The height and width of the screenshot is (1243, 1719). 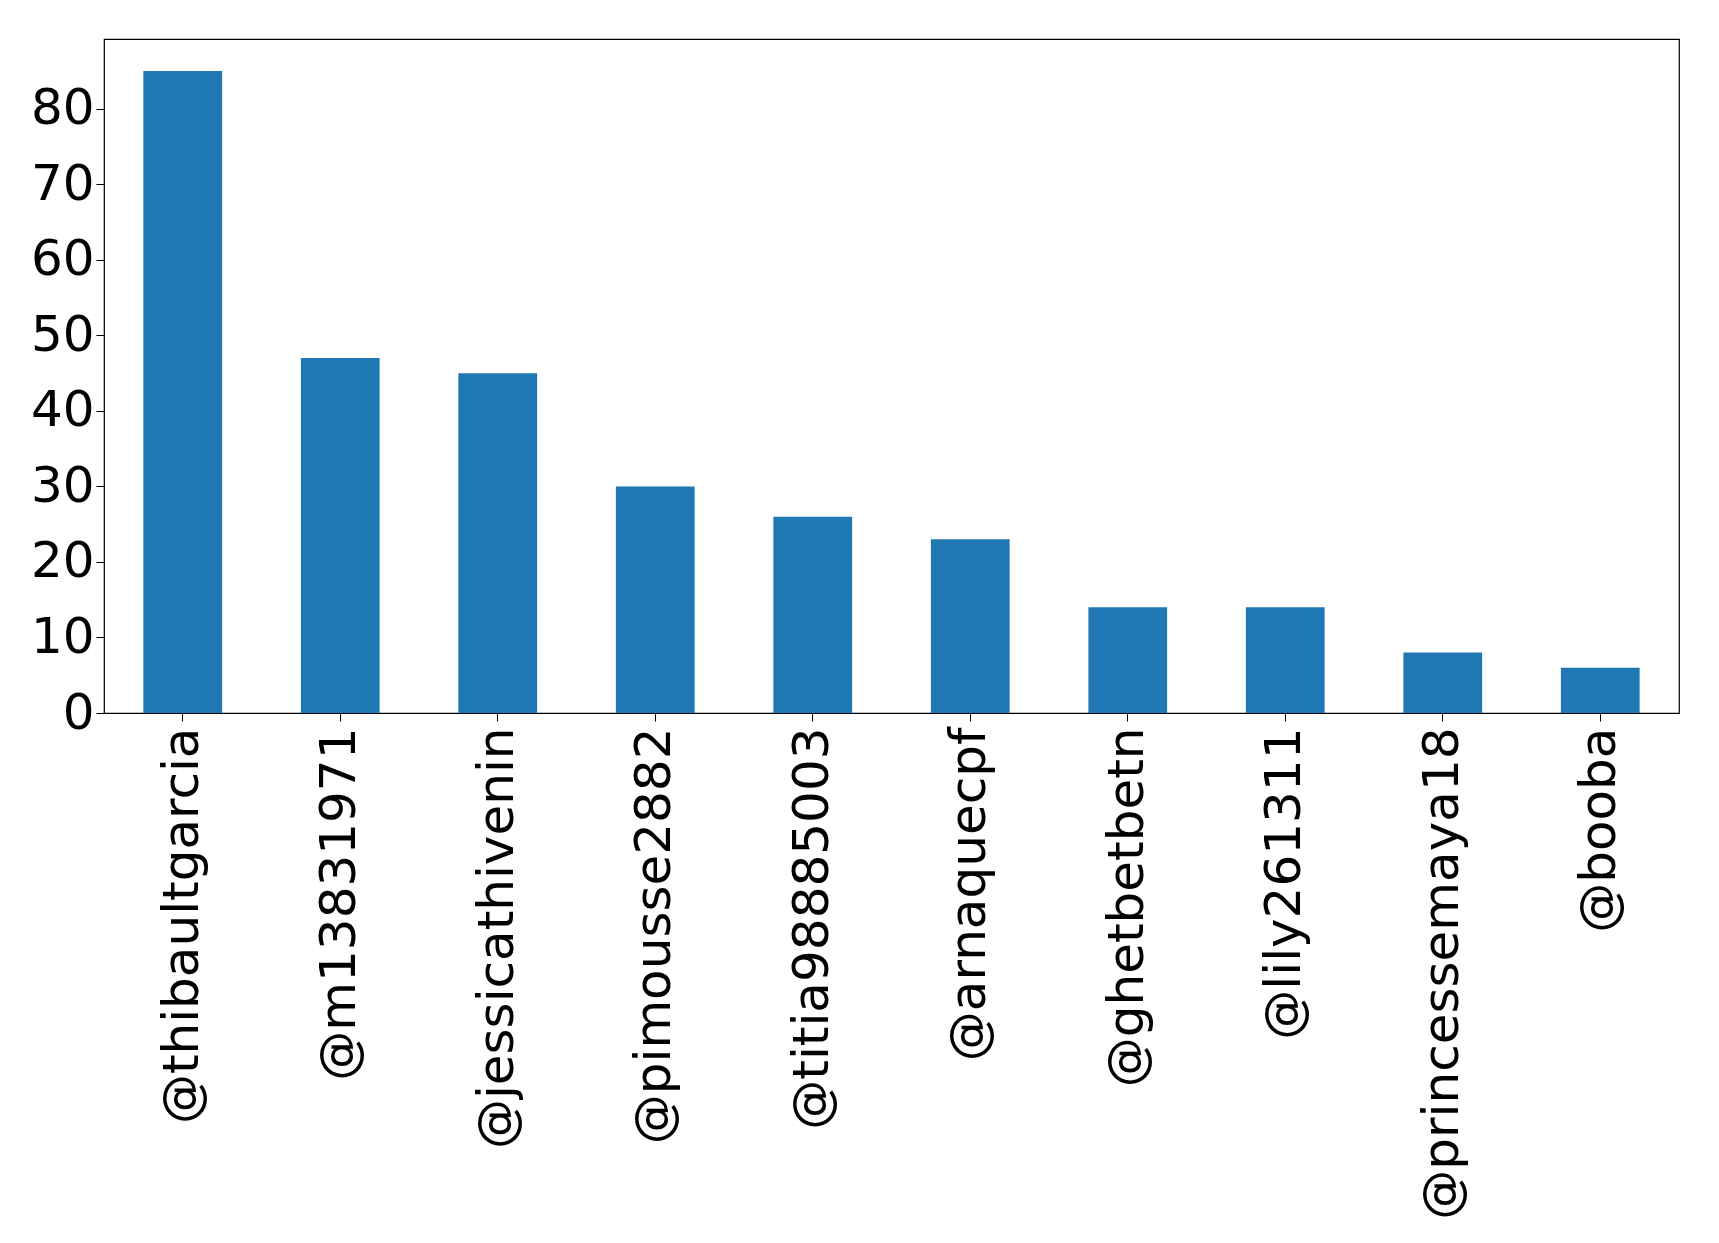 I want to click on x-tick-label: @m13831971, so click(x=338, y=904).